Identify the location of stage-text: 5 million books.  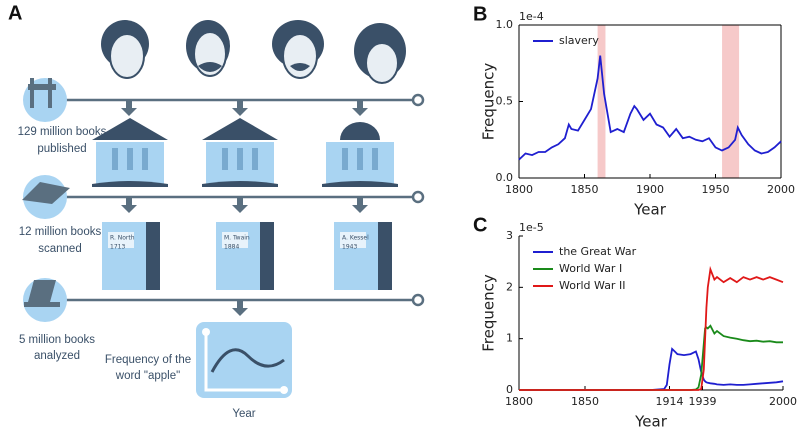
(57, 340).